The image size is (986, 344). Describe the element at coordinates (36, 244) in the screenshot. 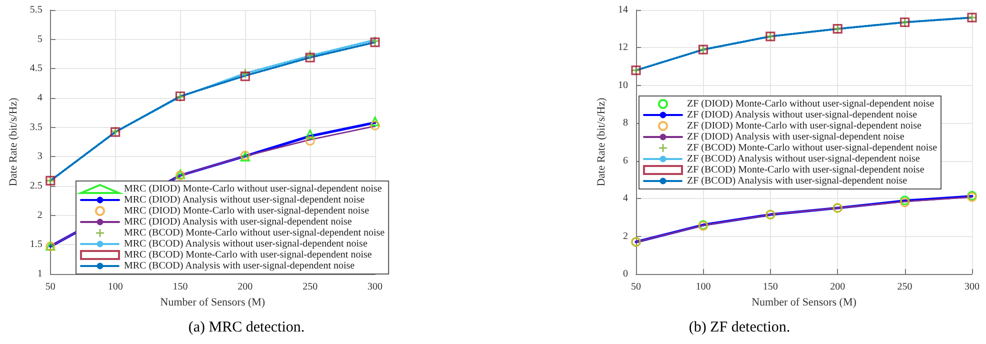

I see `y-tick-label: 1.5` at that location.